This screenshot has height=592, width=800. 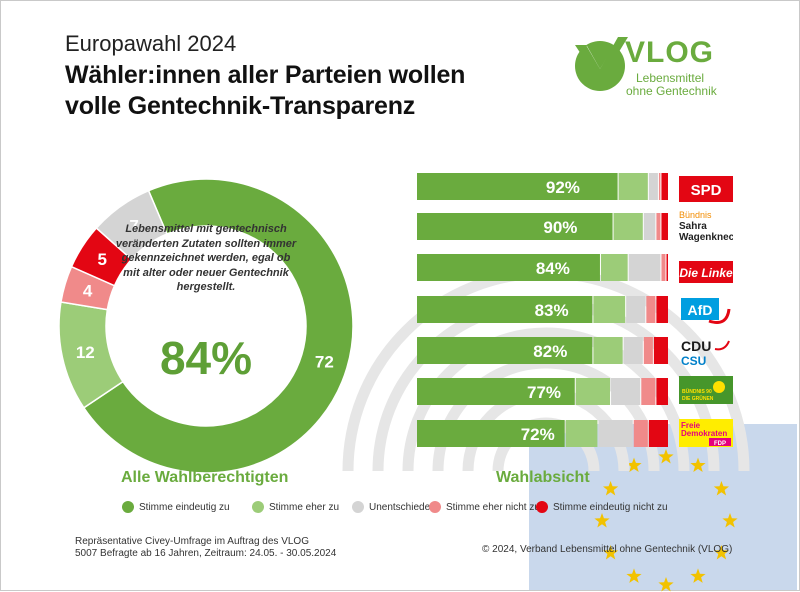 I want to click on donut-slice, so click(x=131, y=225).